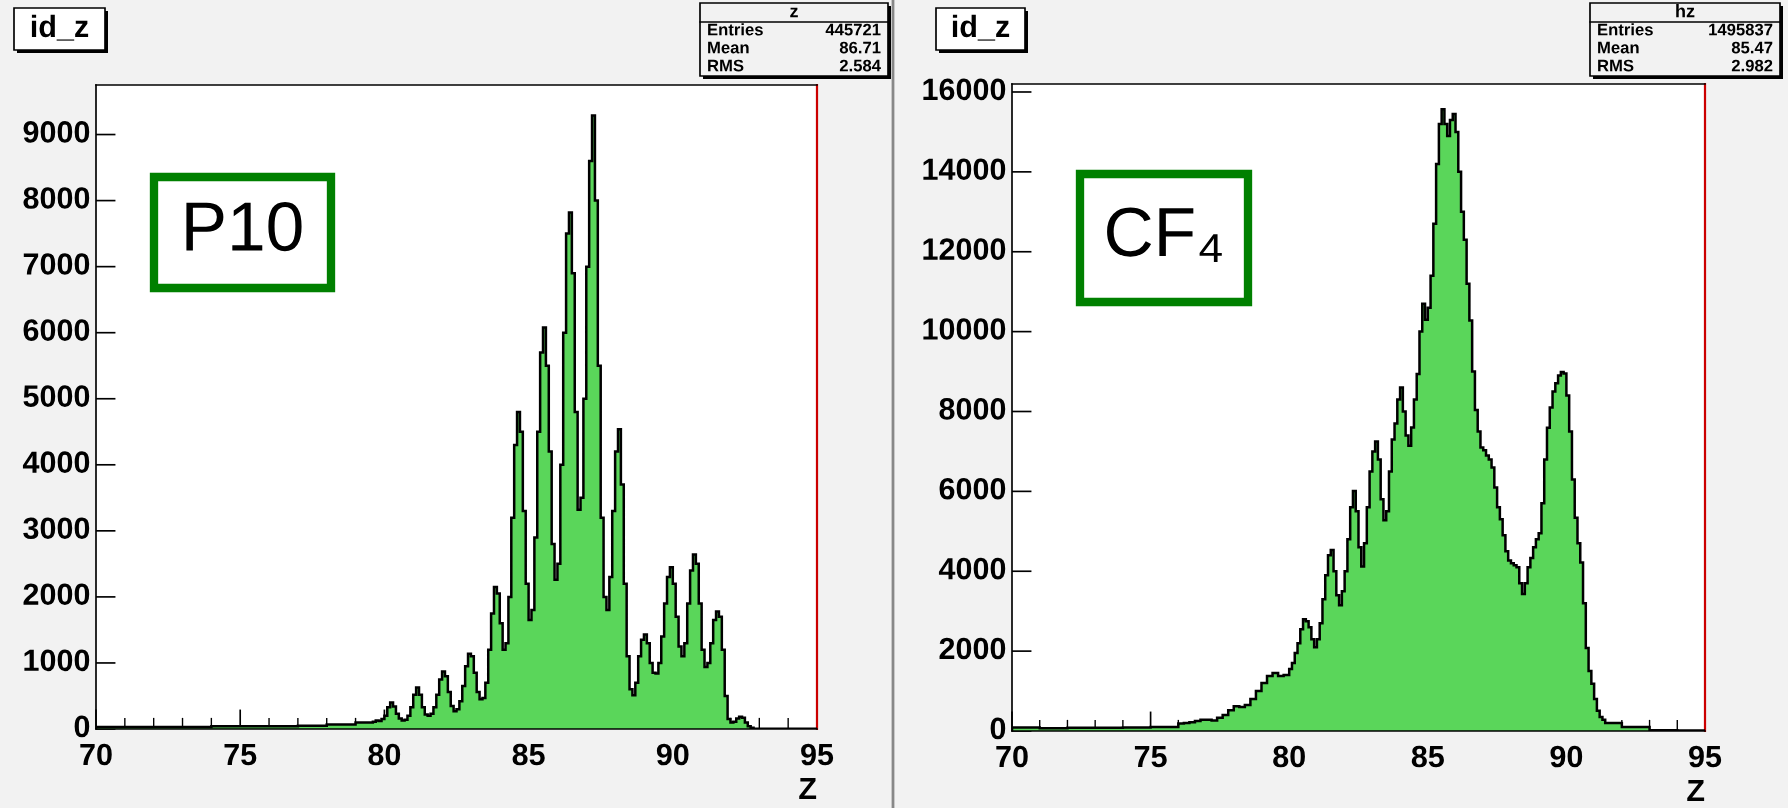 The image size is (1788, 808). What do you see at coordinates (56, 264) in the screenshot?
I see `y-tick-label: 7000` at bounding box center [56, 264].